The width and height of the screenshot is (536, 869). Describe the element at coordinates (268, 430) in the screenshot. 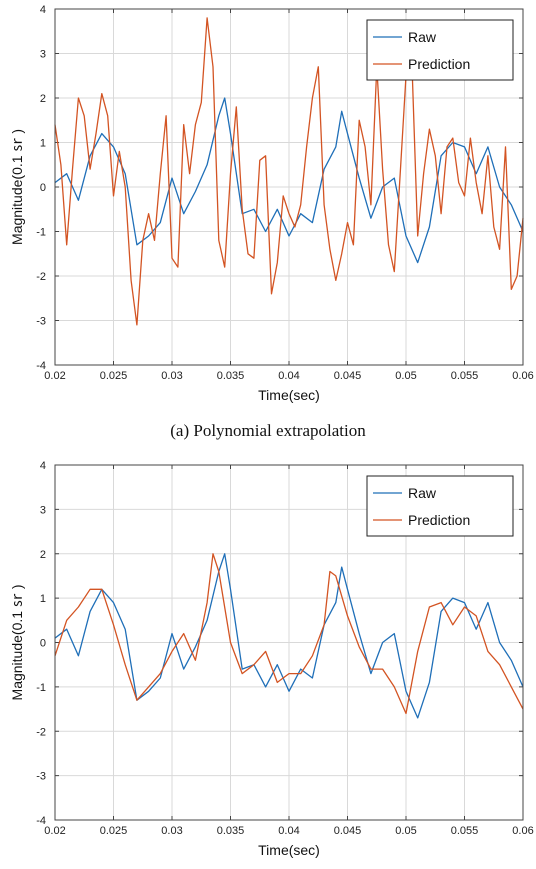

I see `caption-a: (a) Polynomial extrapolation` at that location.